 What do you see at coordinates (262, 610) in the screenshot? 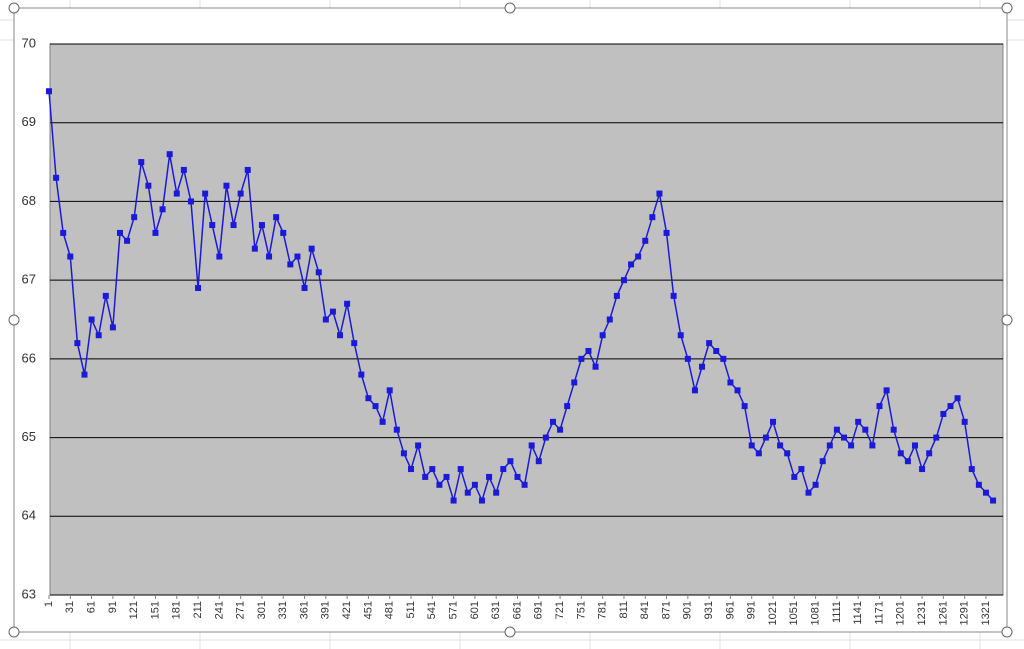
I see `x-tick-label: 301` at bounding box center [262, 610].